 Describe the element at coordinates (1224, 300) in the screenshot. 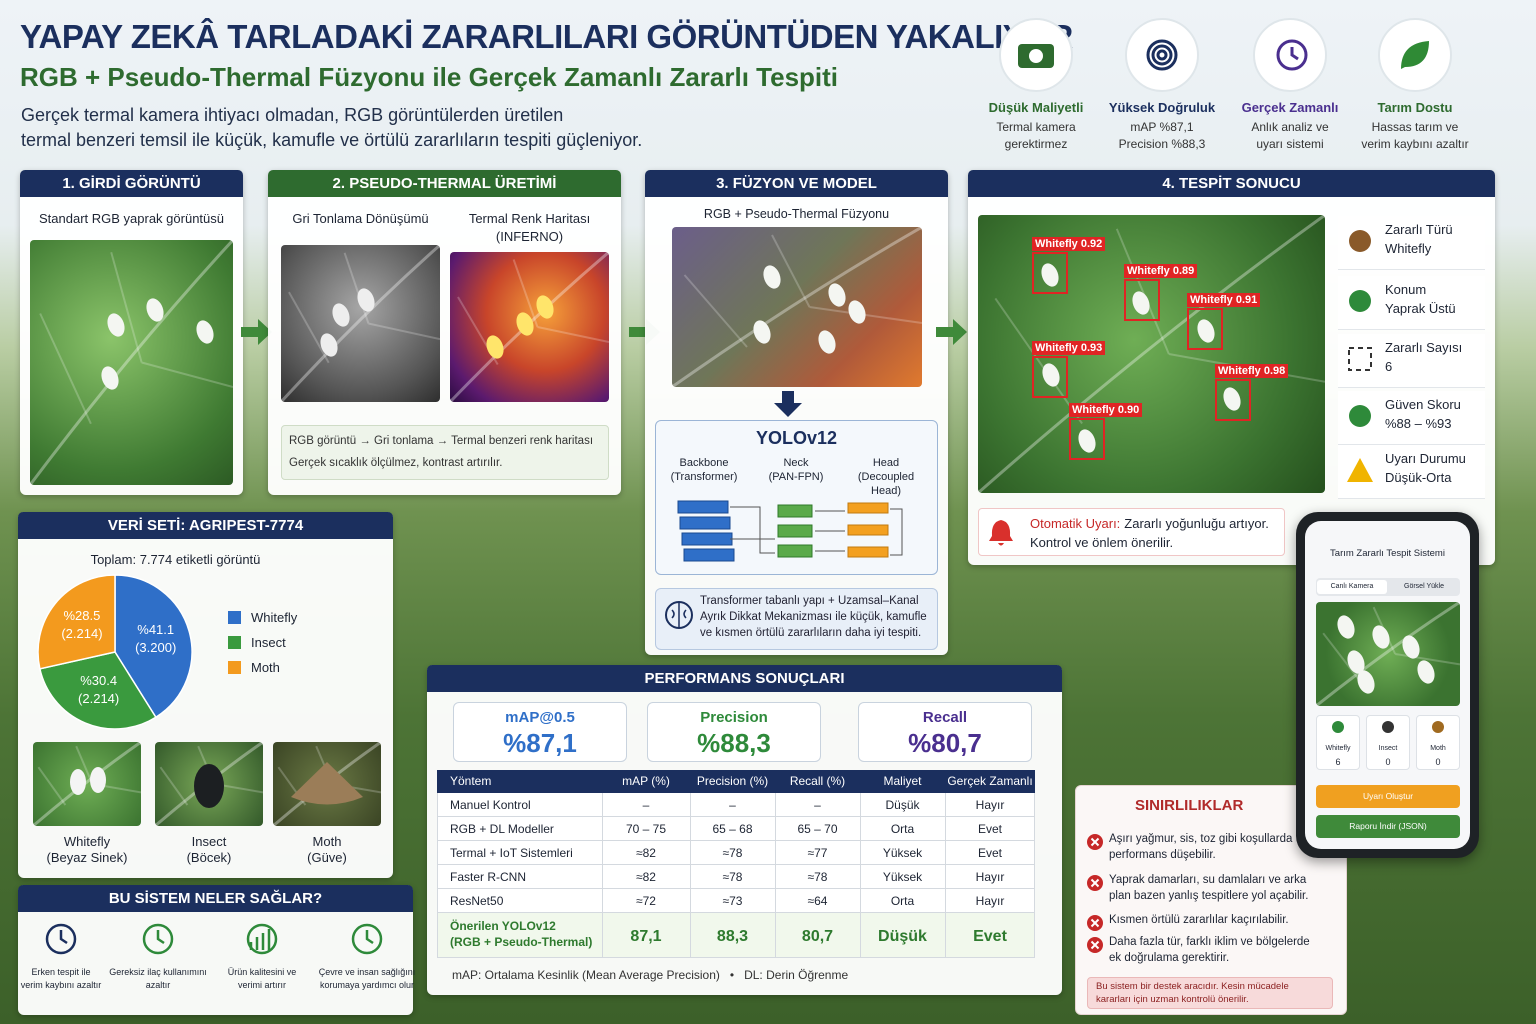

I see `detection-label: Whitefly 0.91` at that location.